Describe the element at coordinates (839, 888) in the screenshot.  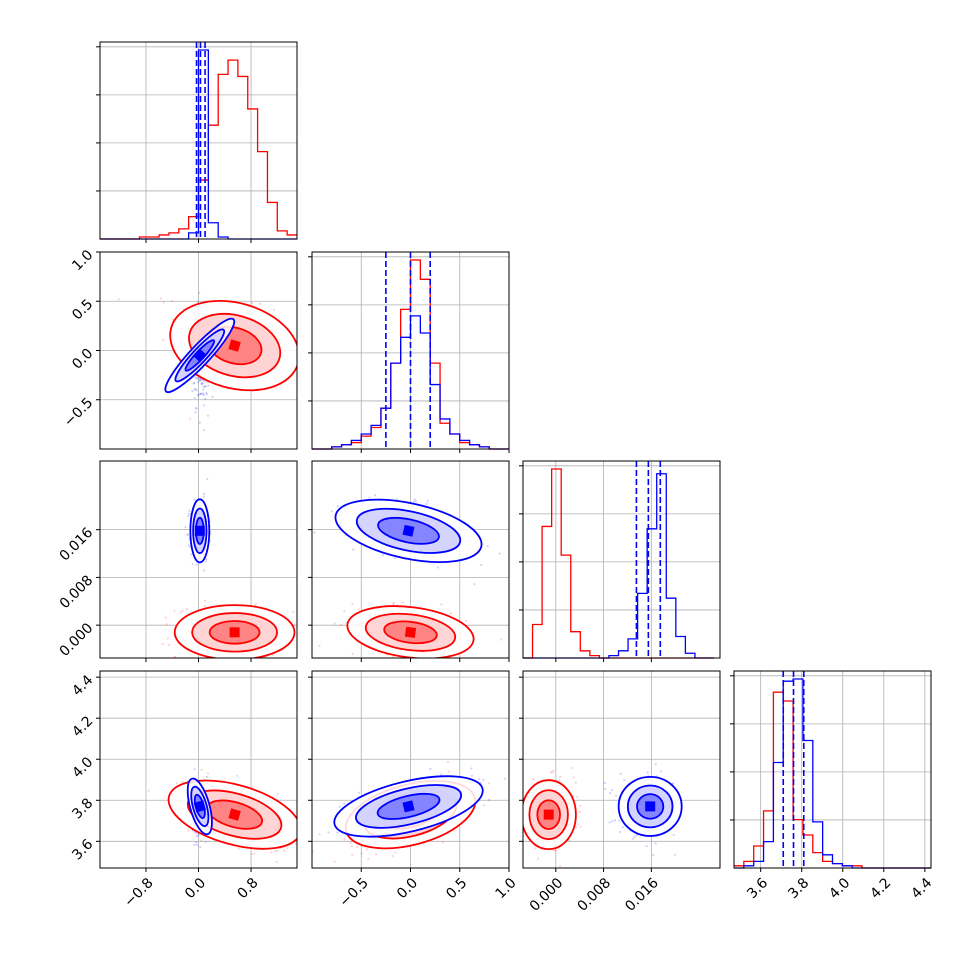
I see `x-tick-label: 4.0` at that location.